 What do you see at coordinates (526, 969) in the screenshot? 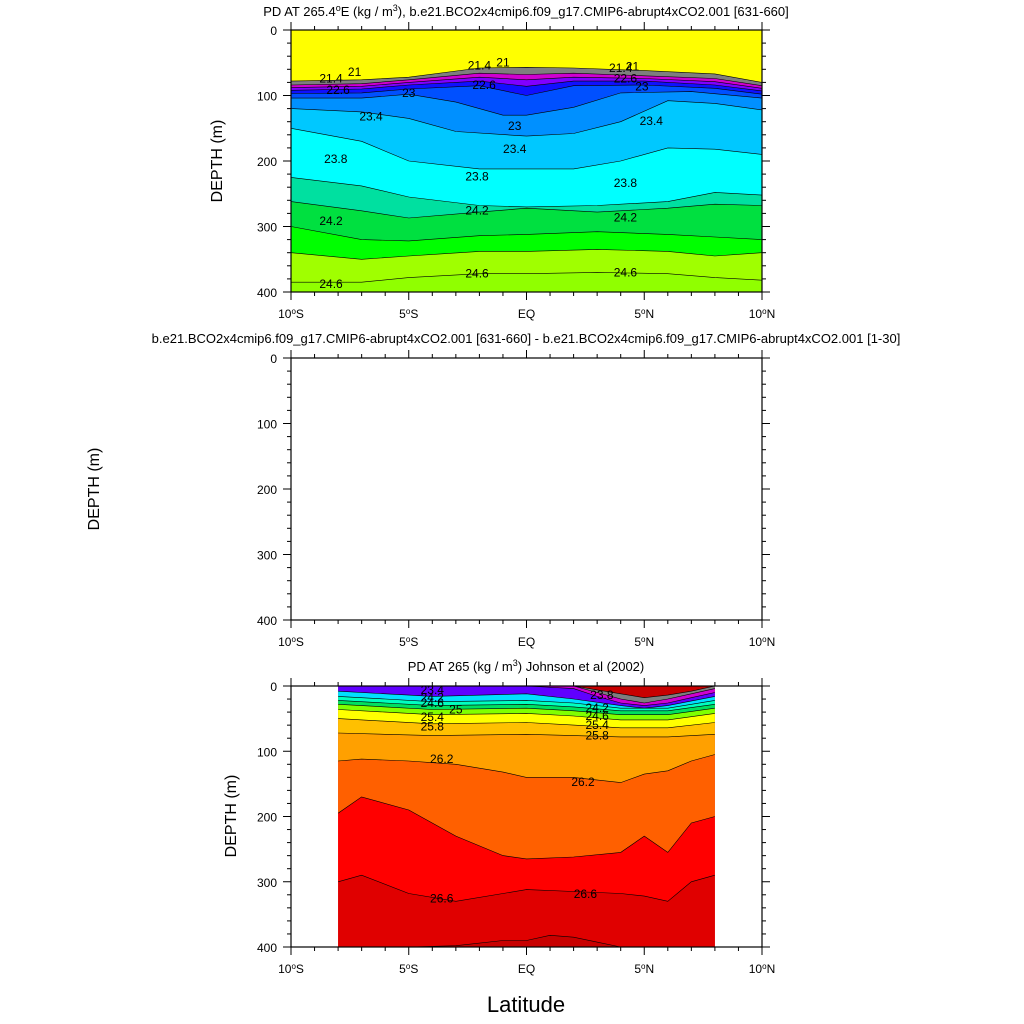
I see `x-tick-label: EQ` at bounding box center [526, 969].